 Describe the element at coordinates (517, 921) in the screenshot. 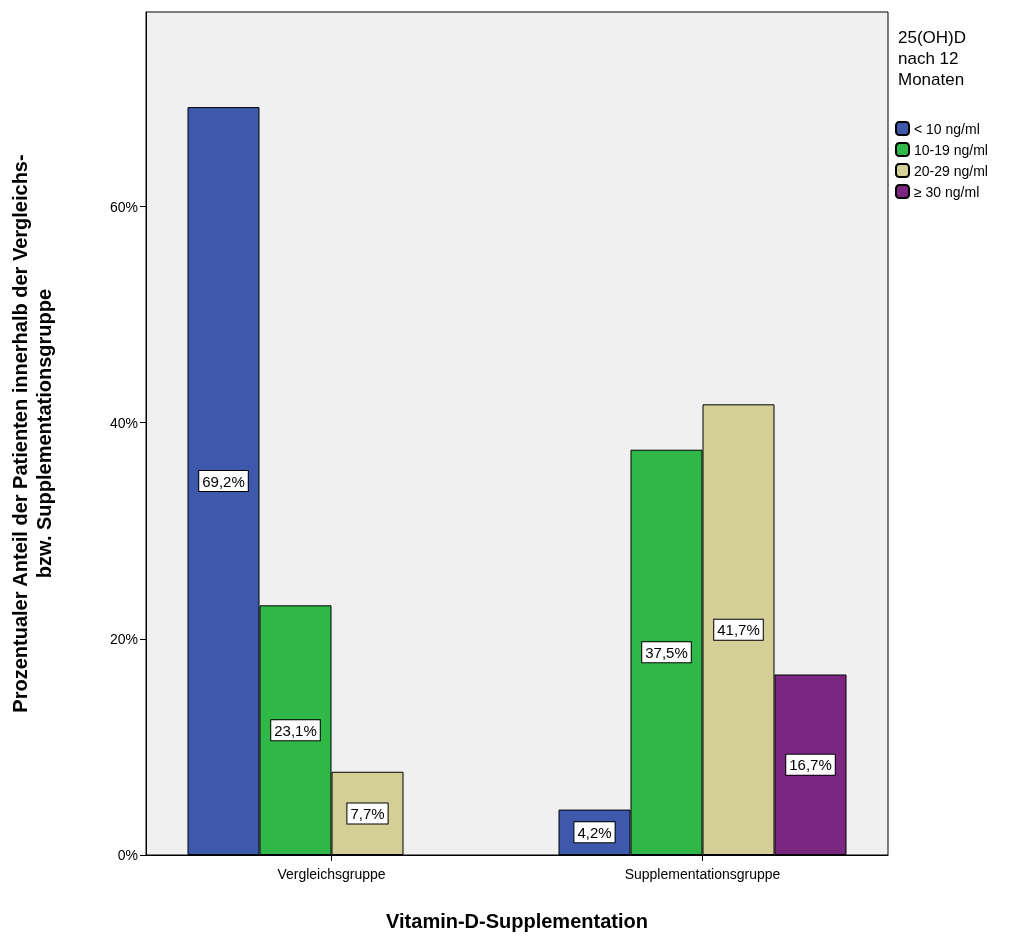

I see `x-axis-title: Vitamin-D-Supplementation` at that location.